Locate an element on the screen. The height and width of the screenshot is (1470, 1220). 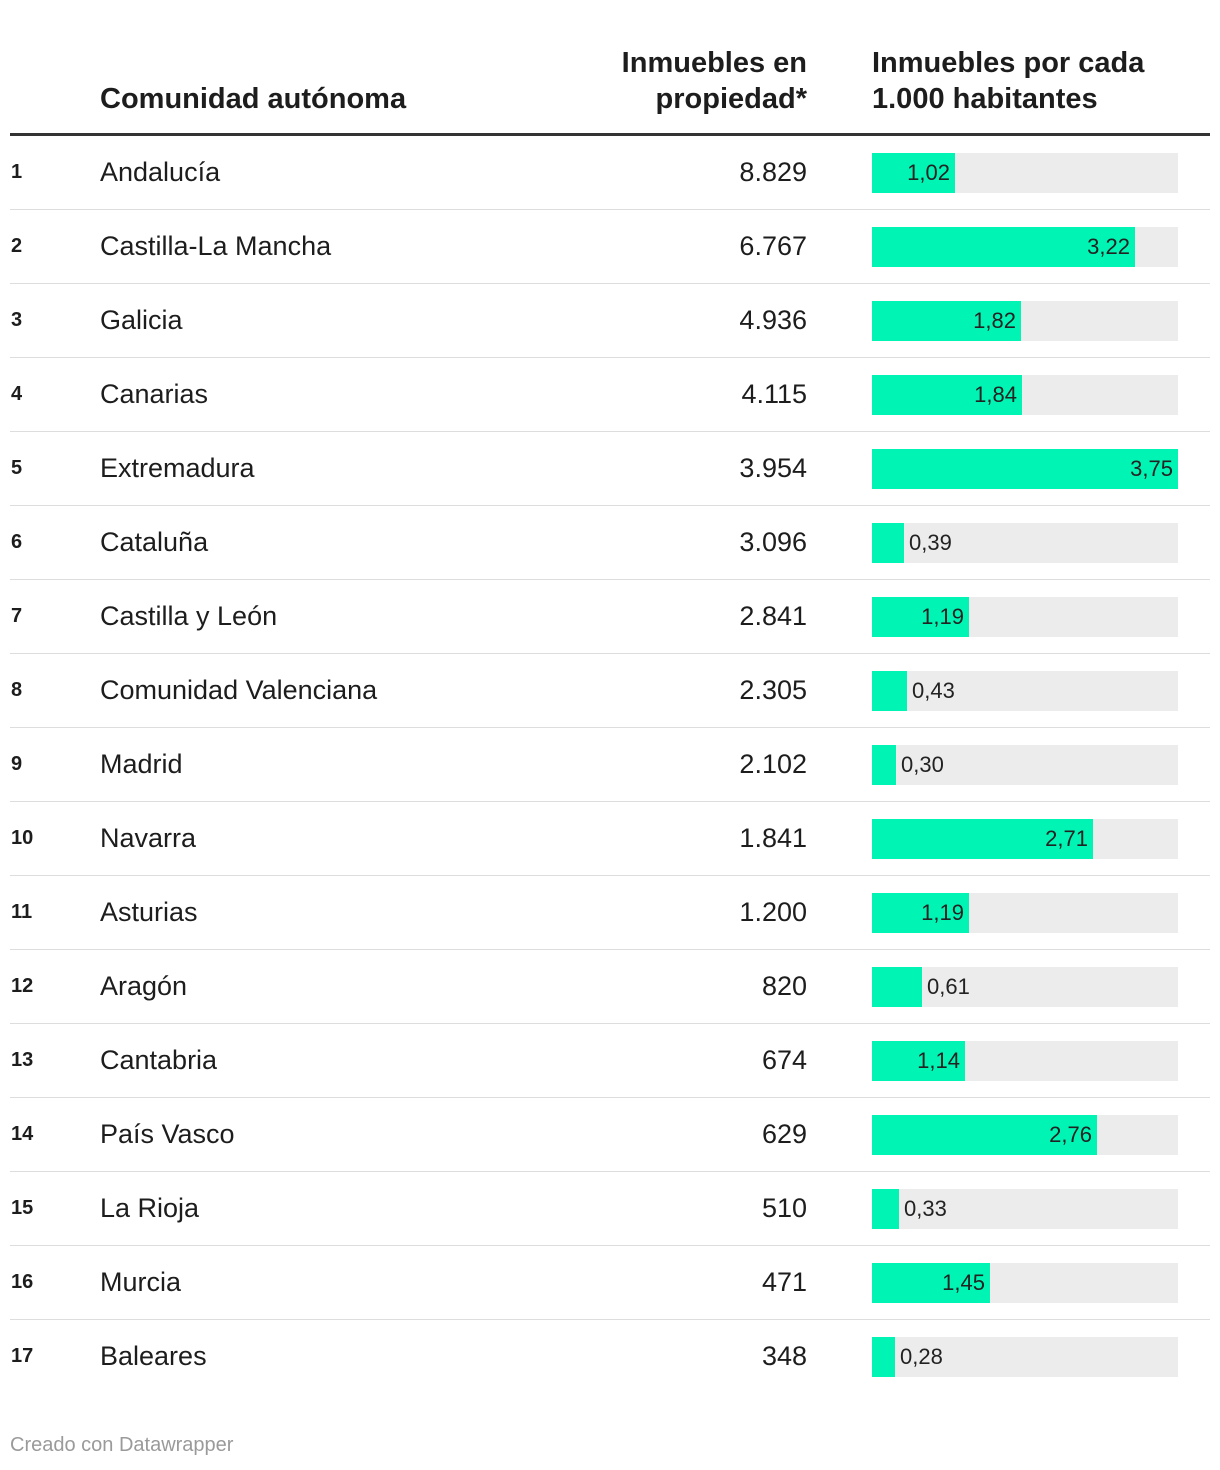
bar-track: 0,61 is located at coordinates (1025, 987).